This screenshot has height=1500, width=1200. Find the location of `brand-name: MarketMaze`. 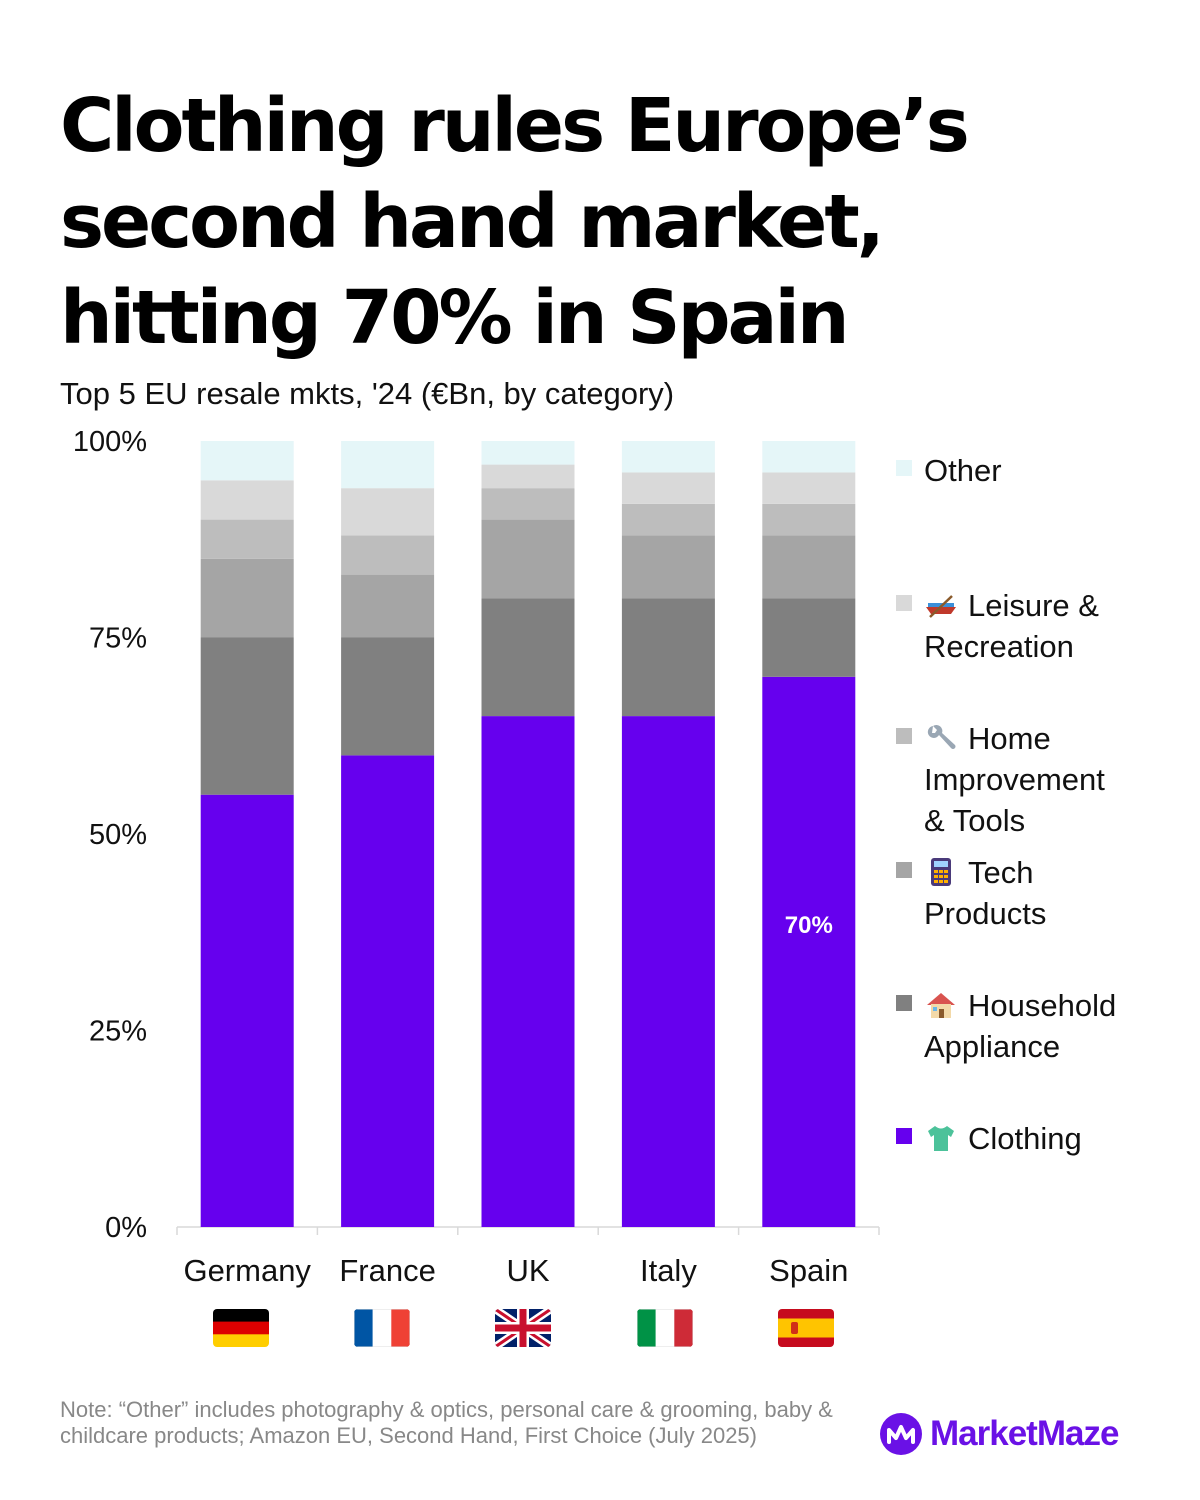

brand-name: MarketMaze is located at coordinates (1024, 1433).